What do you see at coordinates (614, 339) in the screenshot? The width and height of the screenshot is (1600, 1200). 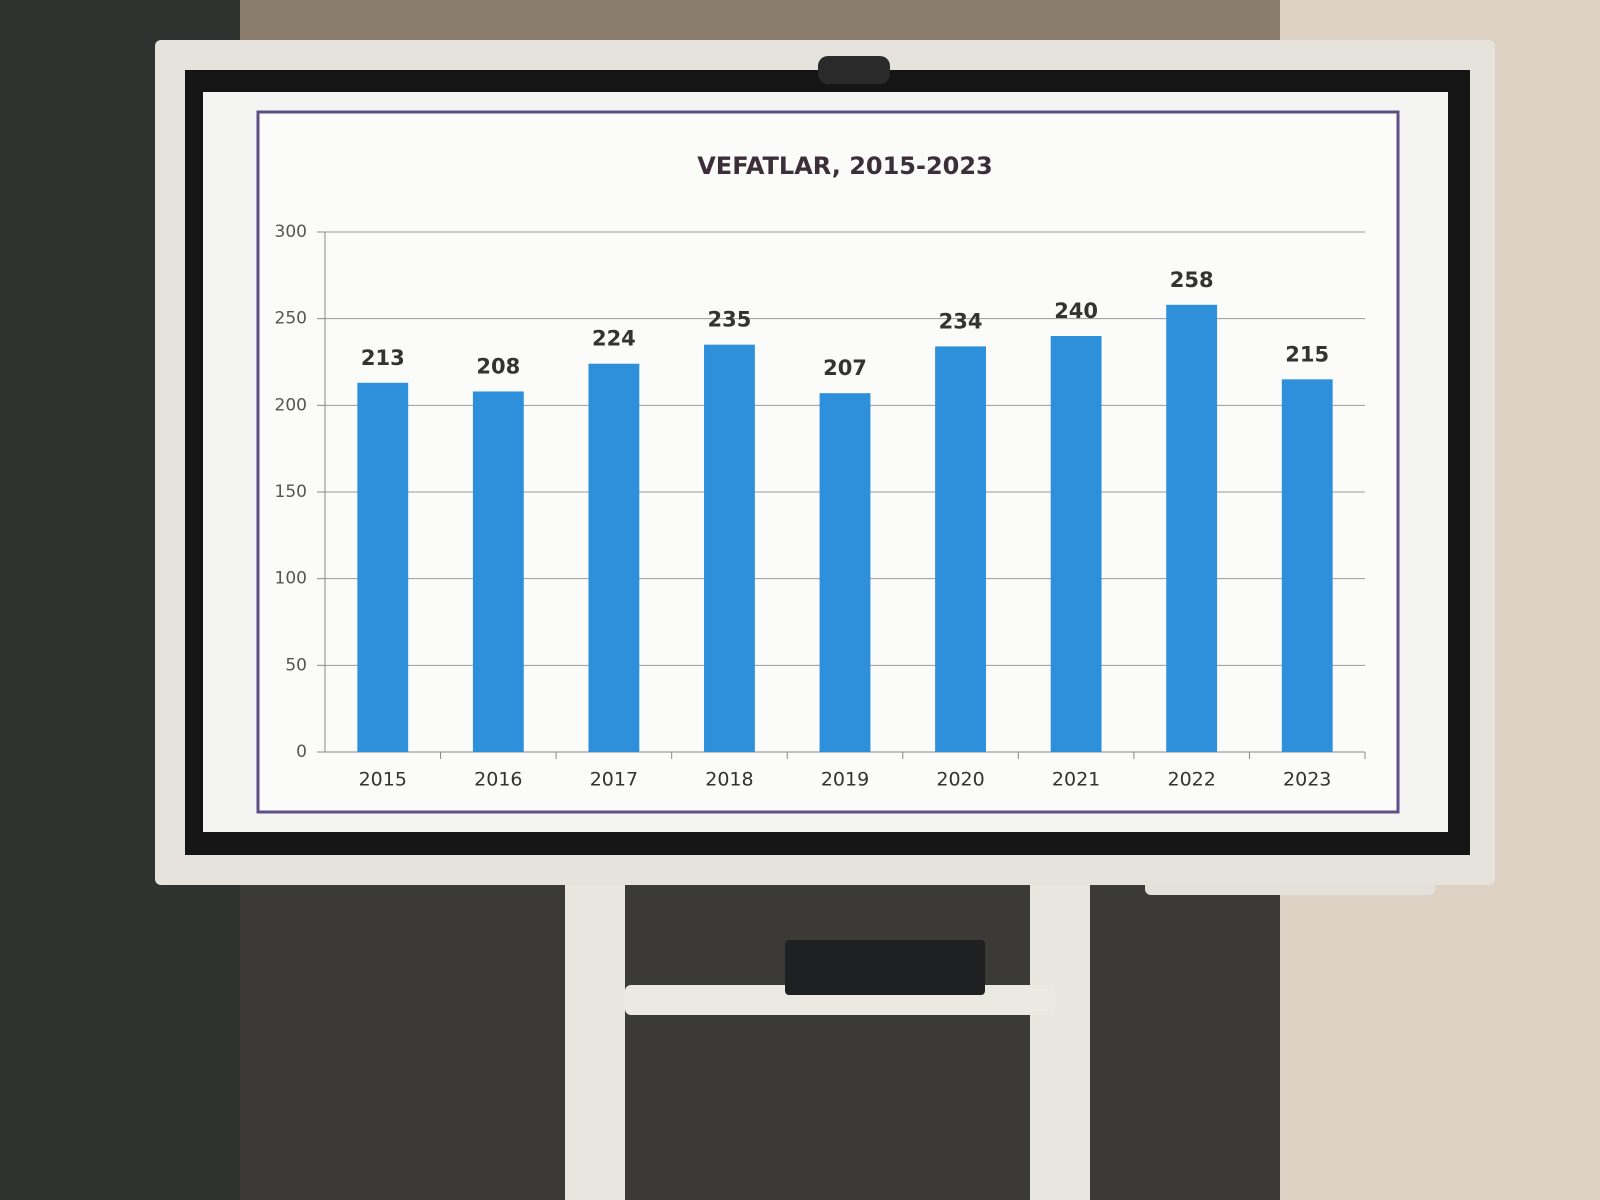 I see `data-label: 224` at bounding box center [614, 339].